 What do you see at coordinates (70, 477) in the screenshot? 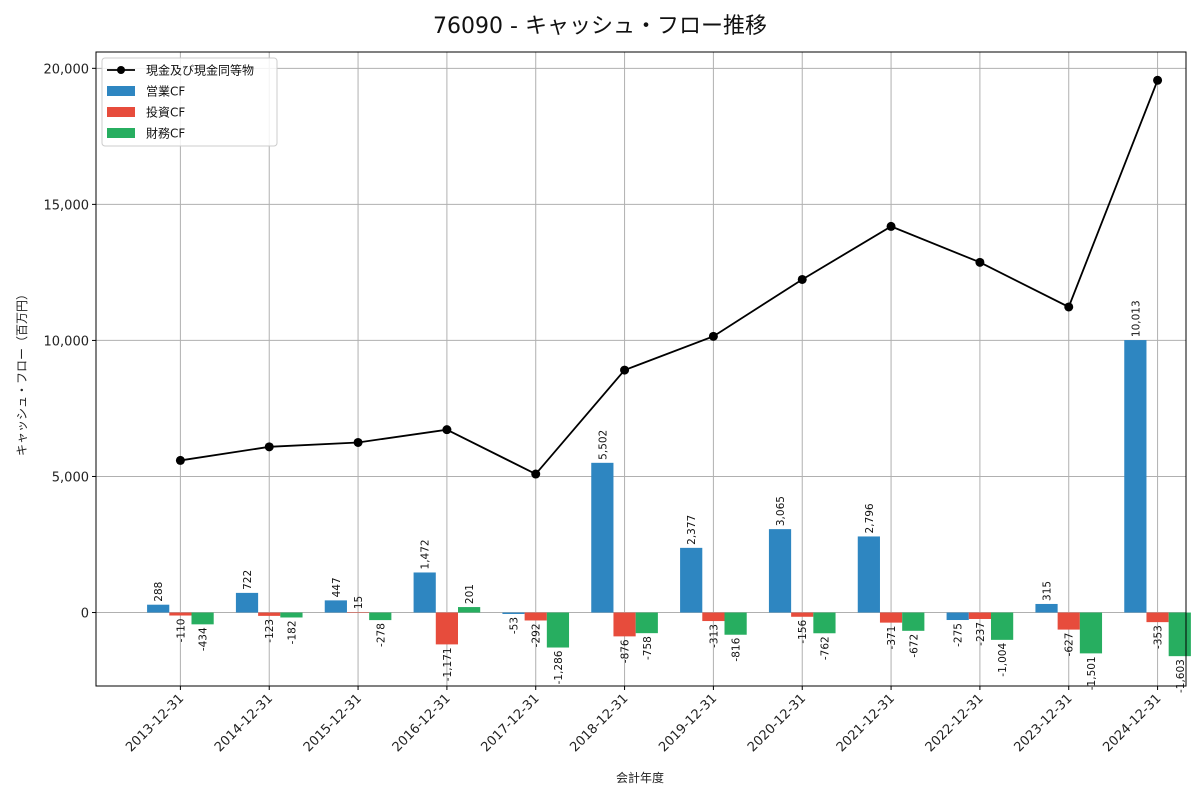
I see `y-tick-label: 5,000` at bounding box center [70, 477].